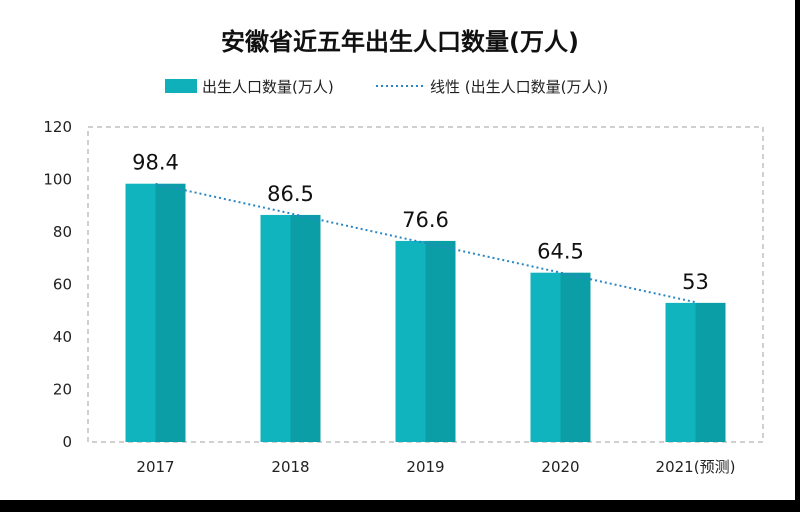 Image resolution: width=800 pixels, height=512 pixels. What do you see at coordinates (560, 252) in the screenshot?
I see `data-label: 64.5` at bounding box center [560, 252].